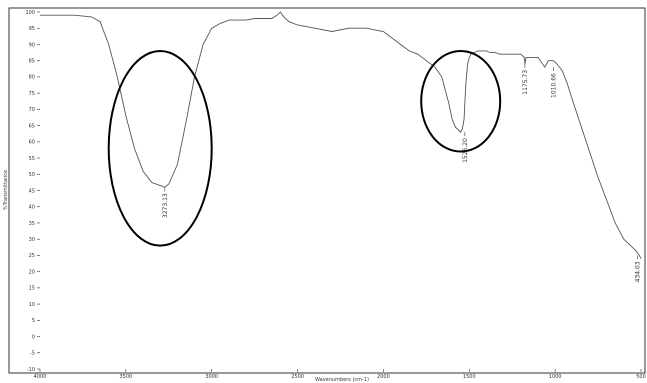 The width and height of the screenshot is (647, 383). What do you see at coordinates (31, 370) in the screenshot?
I see `y-tick-label: -10` at bounding box center [31, 370].